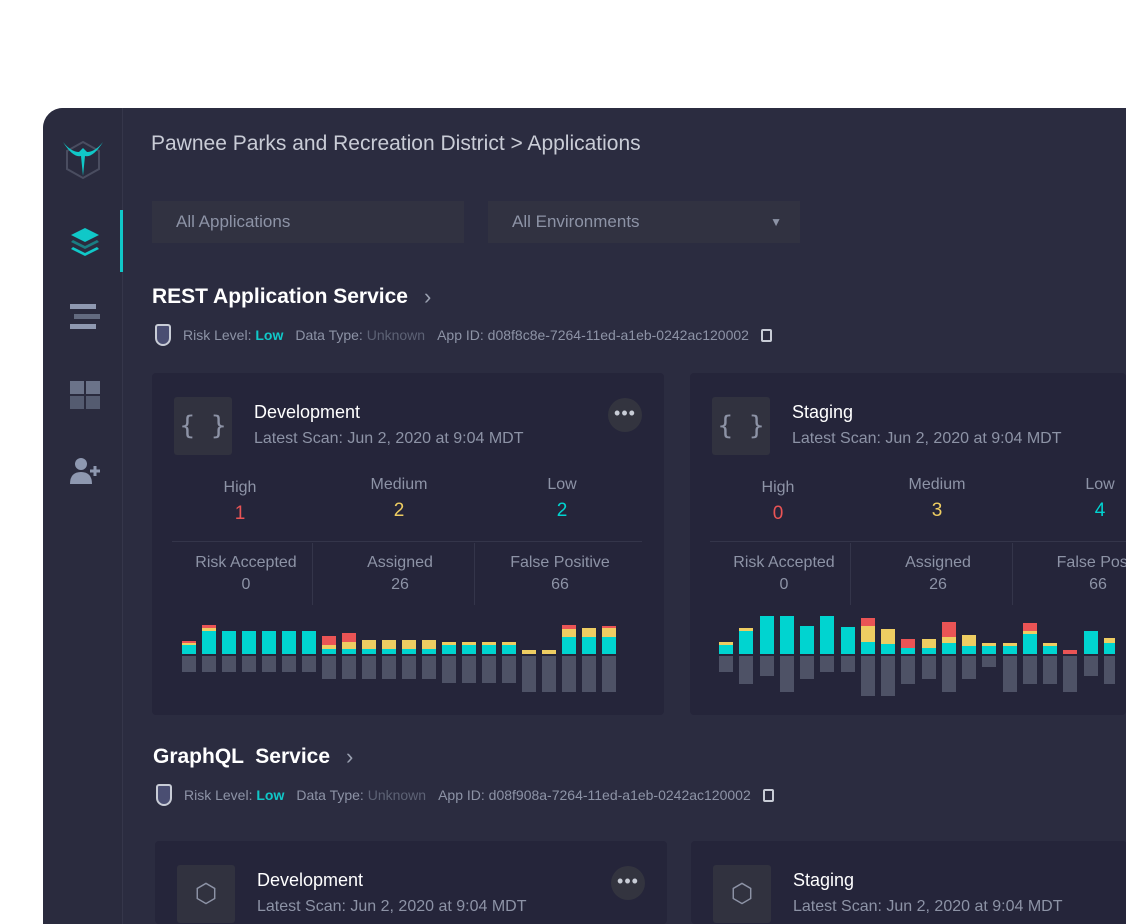  What do you see at coordinates (399, 484) in the screenshot?
I see `stat-label: Medium` at bounding box center [399, 484].